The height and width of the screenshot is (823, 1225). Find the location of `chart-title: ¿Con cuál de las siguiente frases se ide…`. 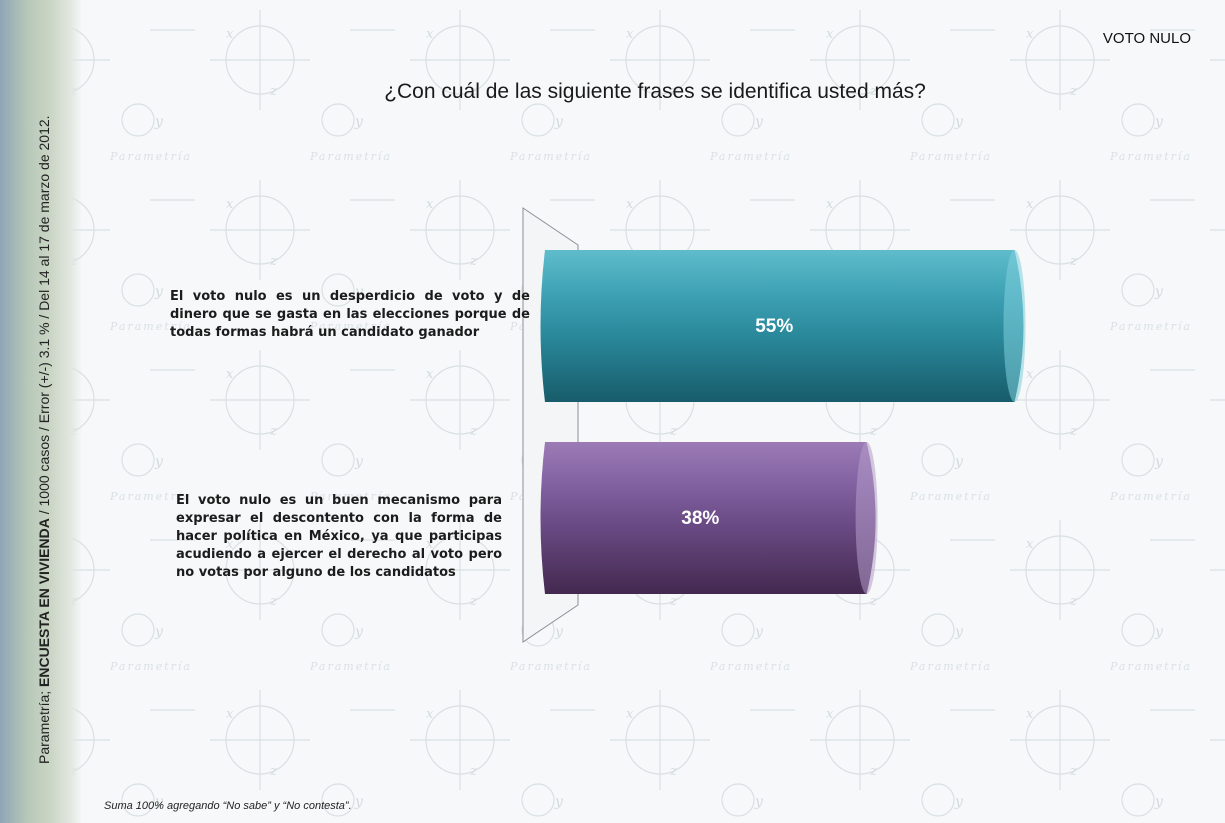

chart-title: ¿Con cuál de las siguiente frases se ide… is located at coordinates (655, 91).